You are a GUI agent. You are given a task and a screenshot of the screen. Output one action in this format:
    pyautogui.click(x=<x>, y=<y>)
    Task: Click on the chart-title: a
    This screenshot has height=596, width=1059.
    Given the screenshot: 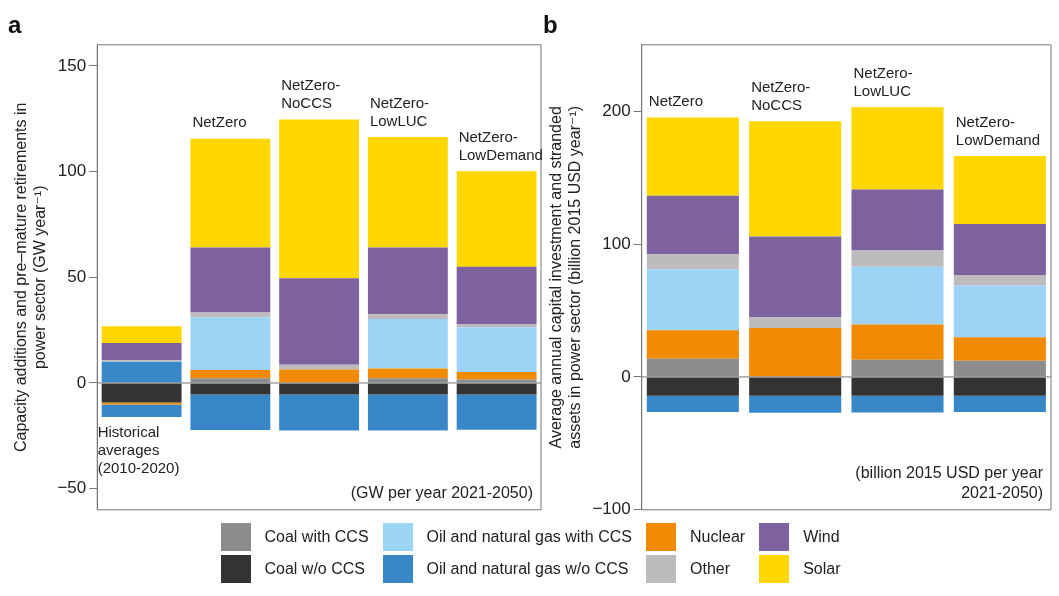 What is the action you would take?
    pyautogui.click(x=15, y=25)
    